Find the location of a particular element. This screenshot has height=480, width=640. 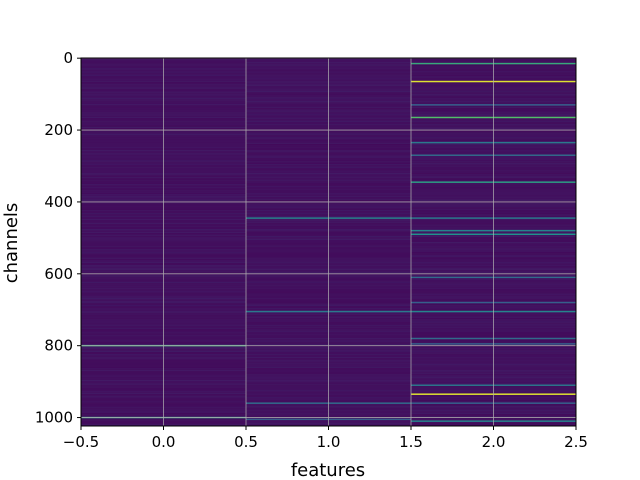

x-tick-label: 0.0 is located at coordinates (164, 442).